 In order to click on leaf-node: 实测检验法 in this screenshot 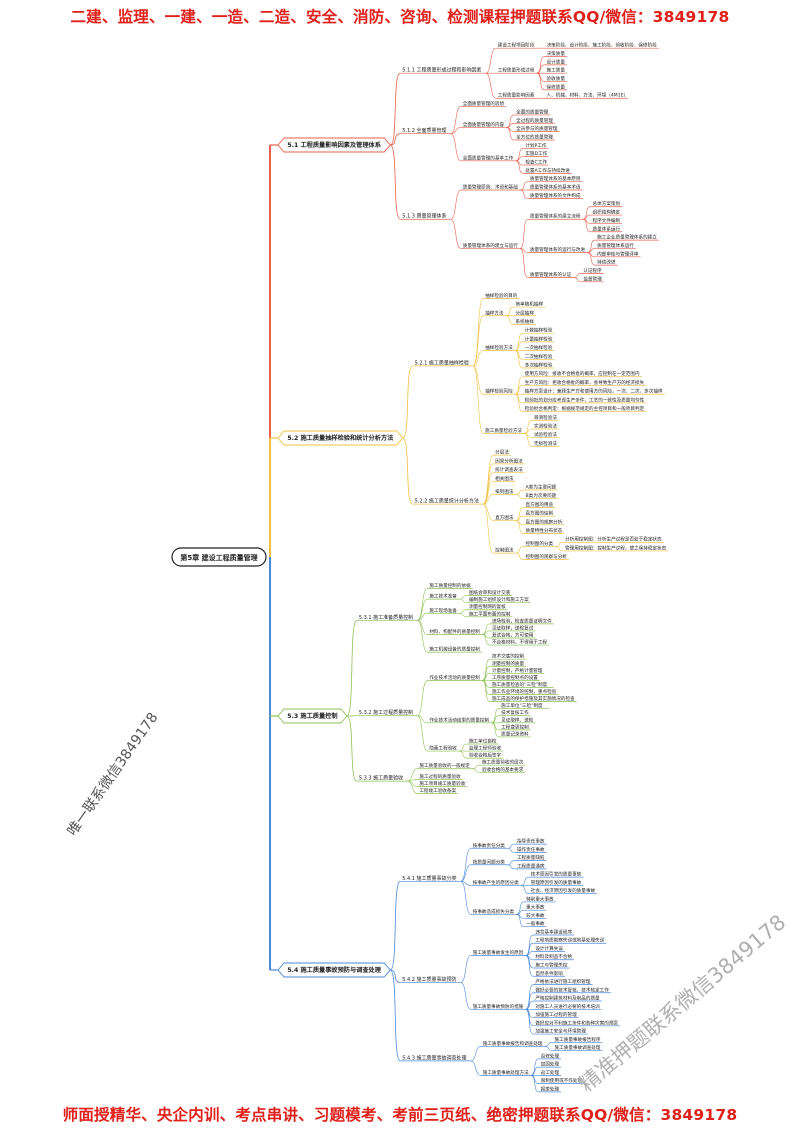, I will do `click(545, 426)`.